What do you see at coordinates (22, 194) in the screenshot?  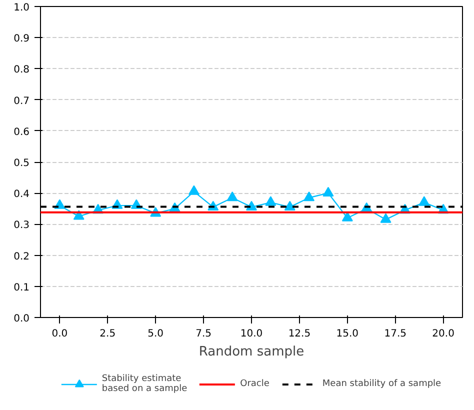 I see `y-tick-label: 0.4` at bounding box center [22, 194].